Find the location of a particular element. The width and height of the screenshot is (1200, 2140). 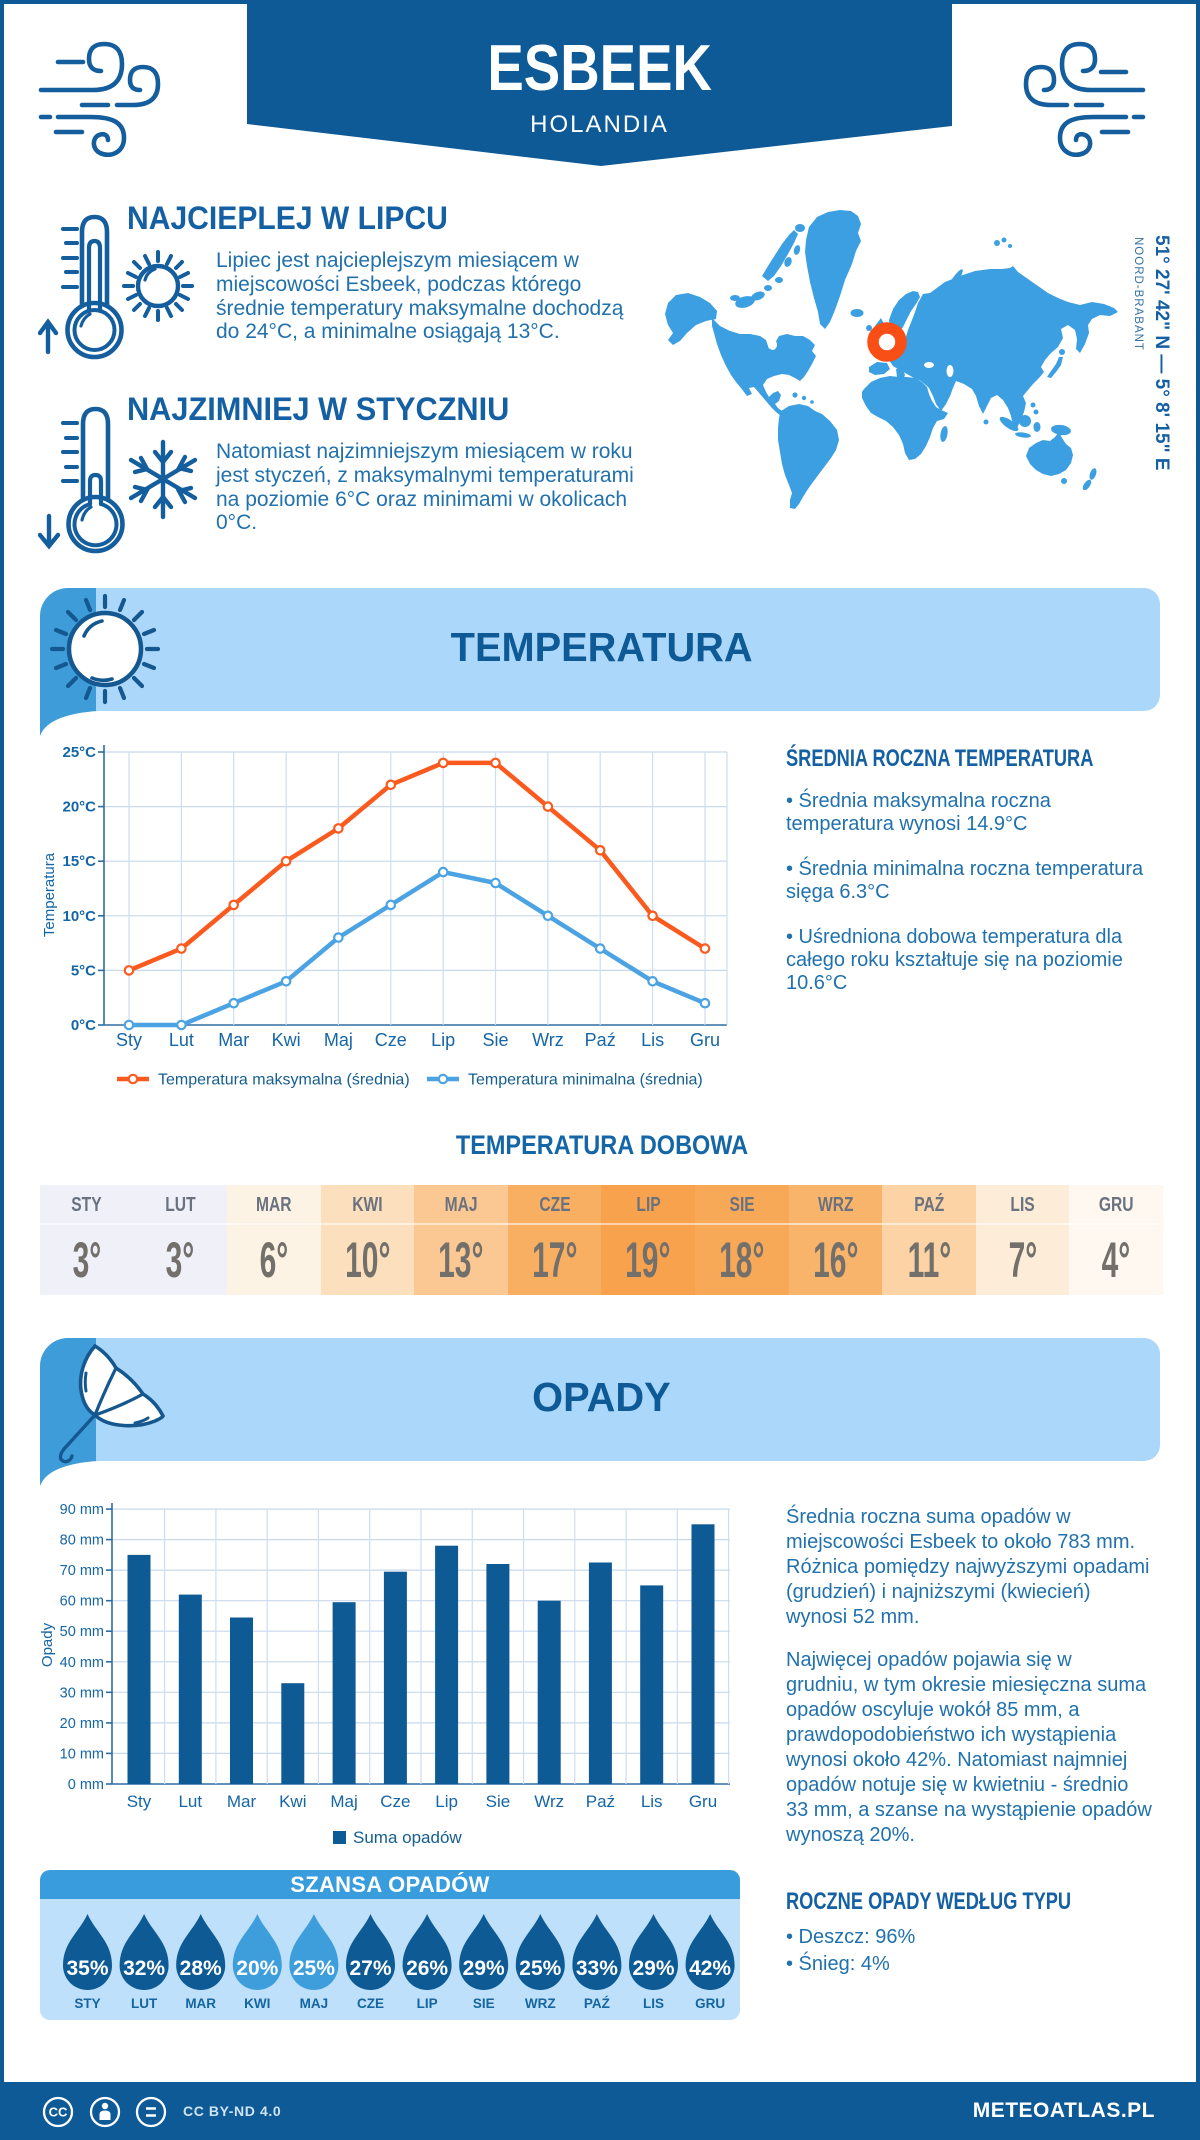

svg-text: MAR is located at coordinates (200, 2003).